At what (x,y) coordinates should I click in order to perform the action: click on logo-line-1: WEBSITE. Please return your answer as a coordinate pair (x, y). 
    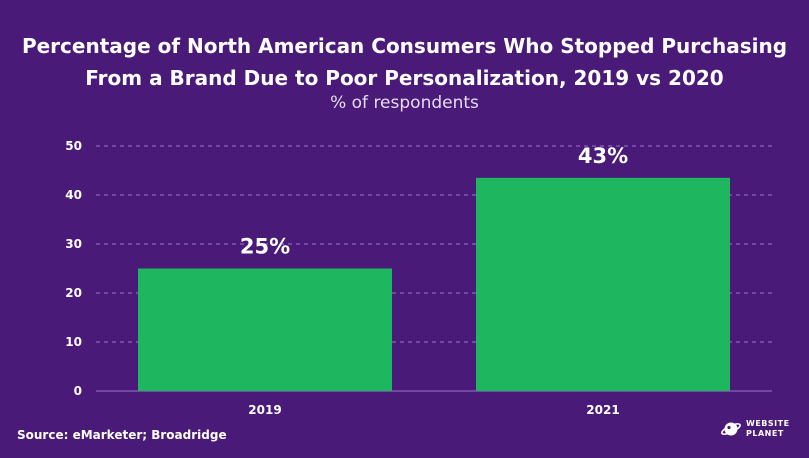
    Looking at the image, I should click on (768, 423).